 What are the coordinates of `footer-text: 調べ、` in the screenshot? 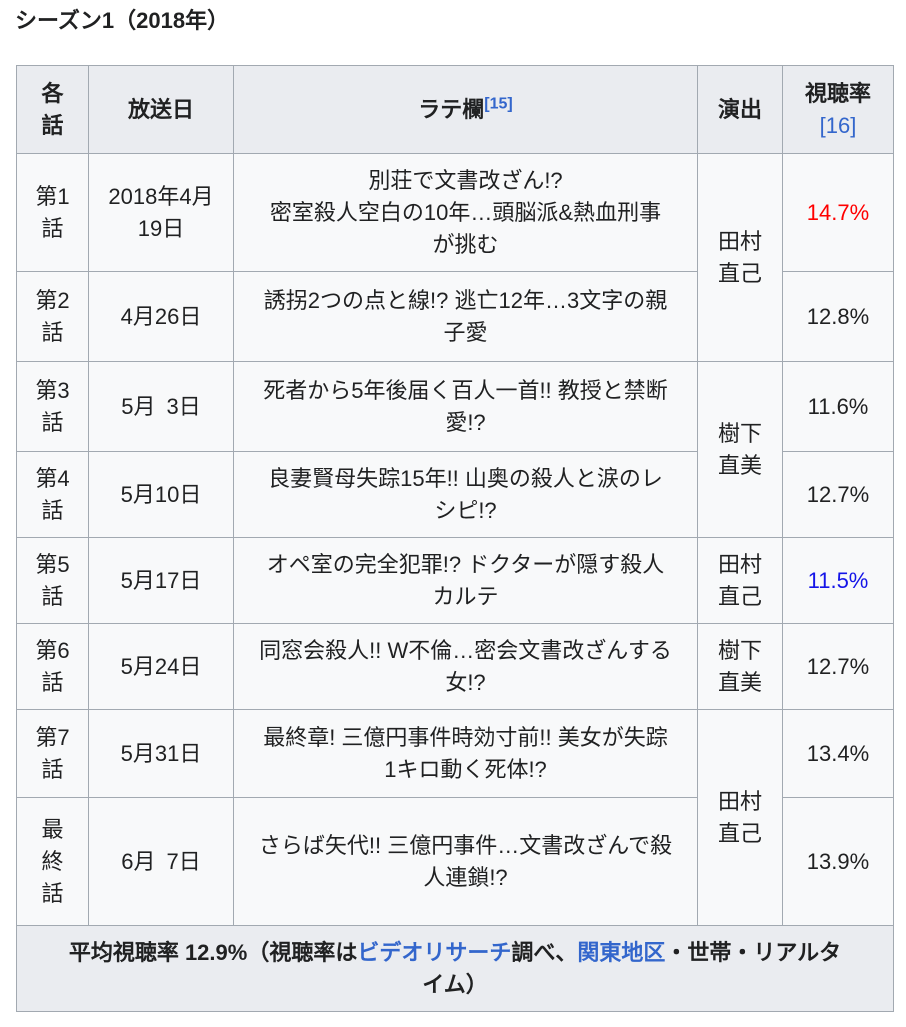 It's located at (544, 952).